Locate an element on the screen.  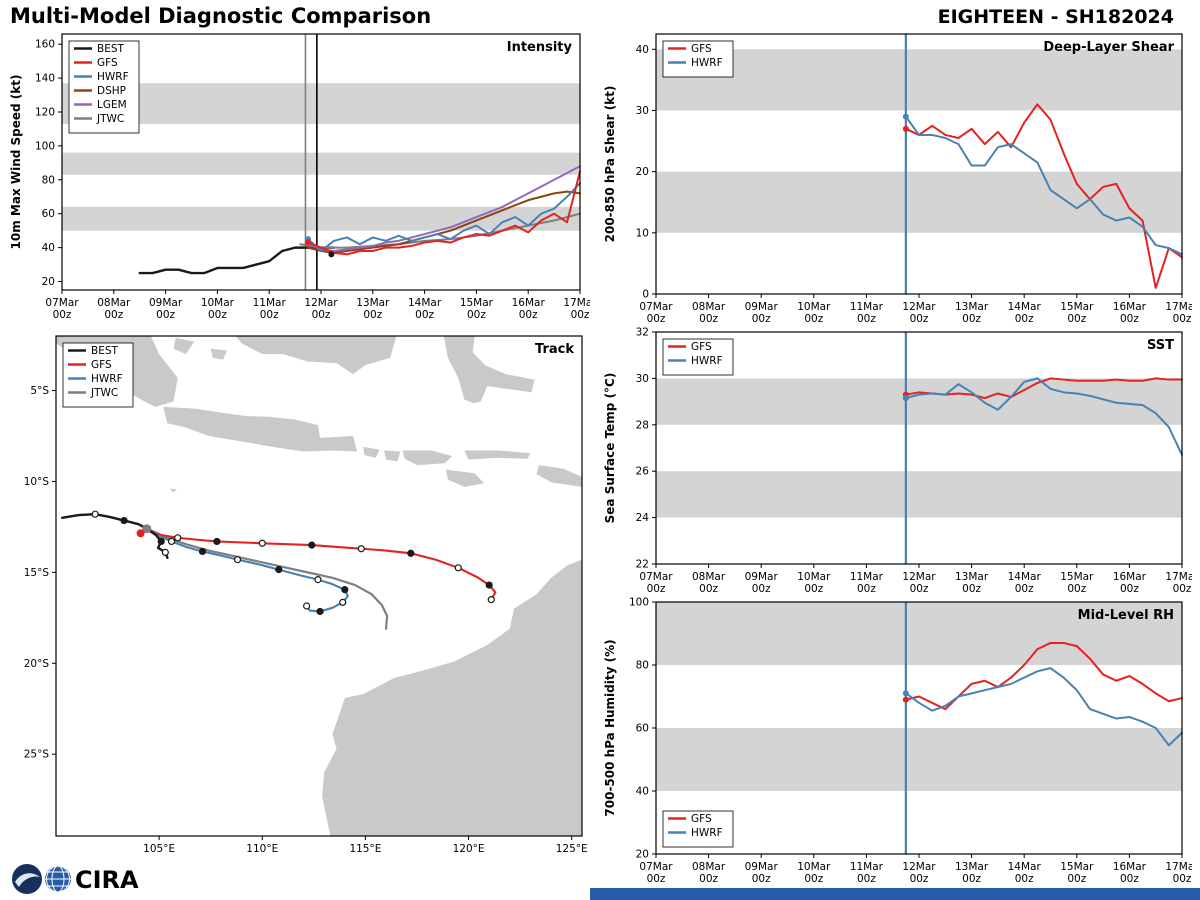
svg-text: 26 is located at coordinates (643, 472).